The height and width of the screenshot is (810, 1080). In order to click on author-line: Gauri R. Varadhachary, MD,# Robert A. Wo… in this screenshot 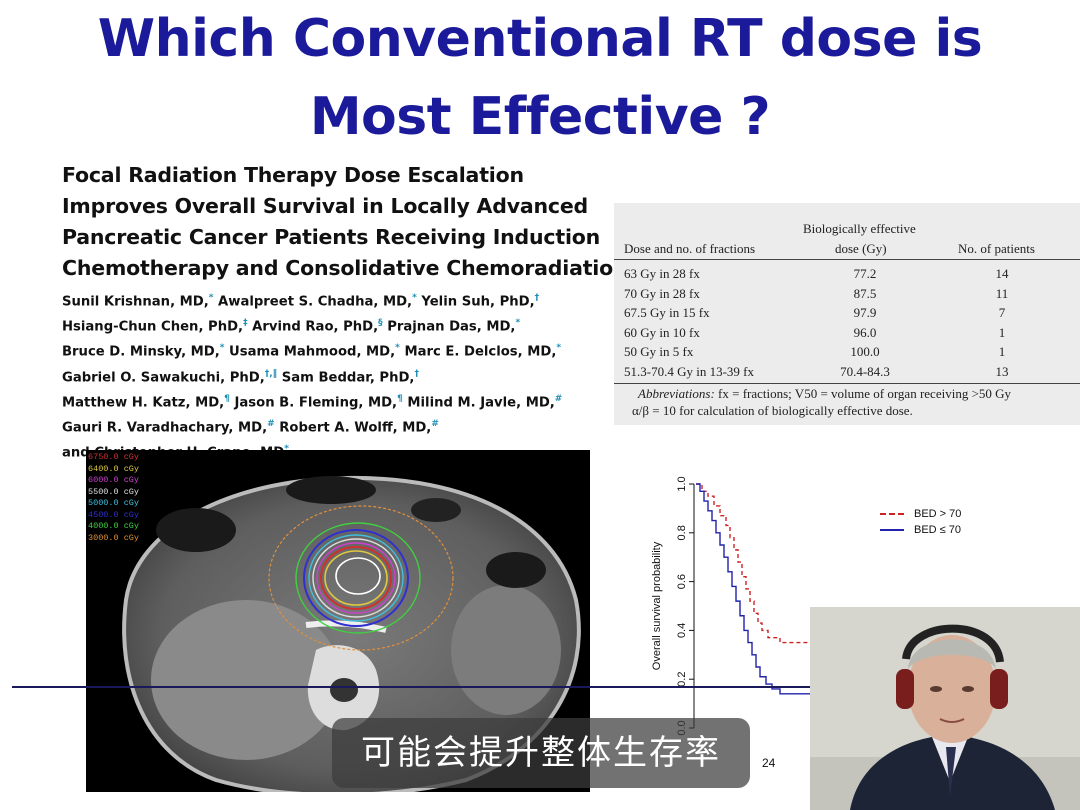, I will do `click(342, 426)`.